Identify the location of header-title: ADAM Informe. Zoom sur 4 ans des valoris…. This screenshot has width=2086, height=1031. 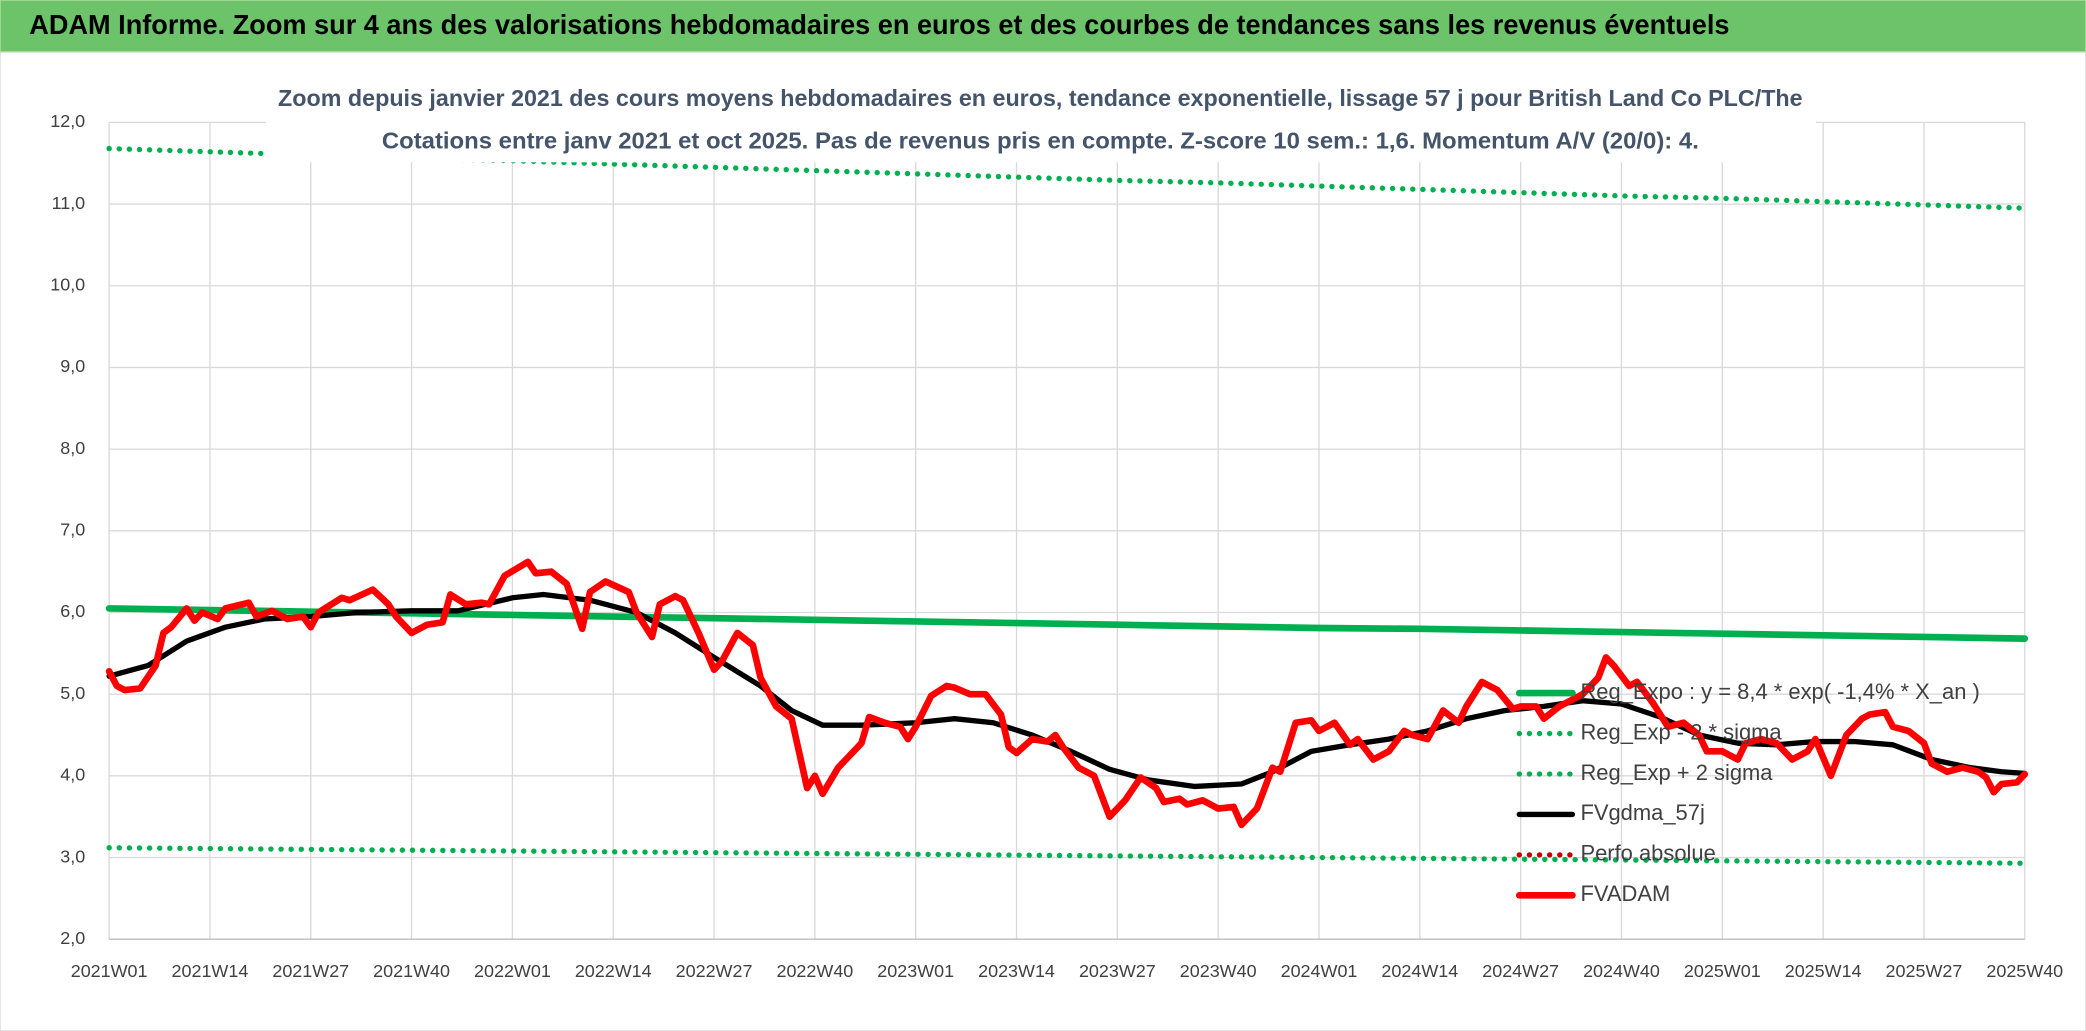
(879, 24).